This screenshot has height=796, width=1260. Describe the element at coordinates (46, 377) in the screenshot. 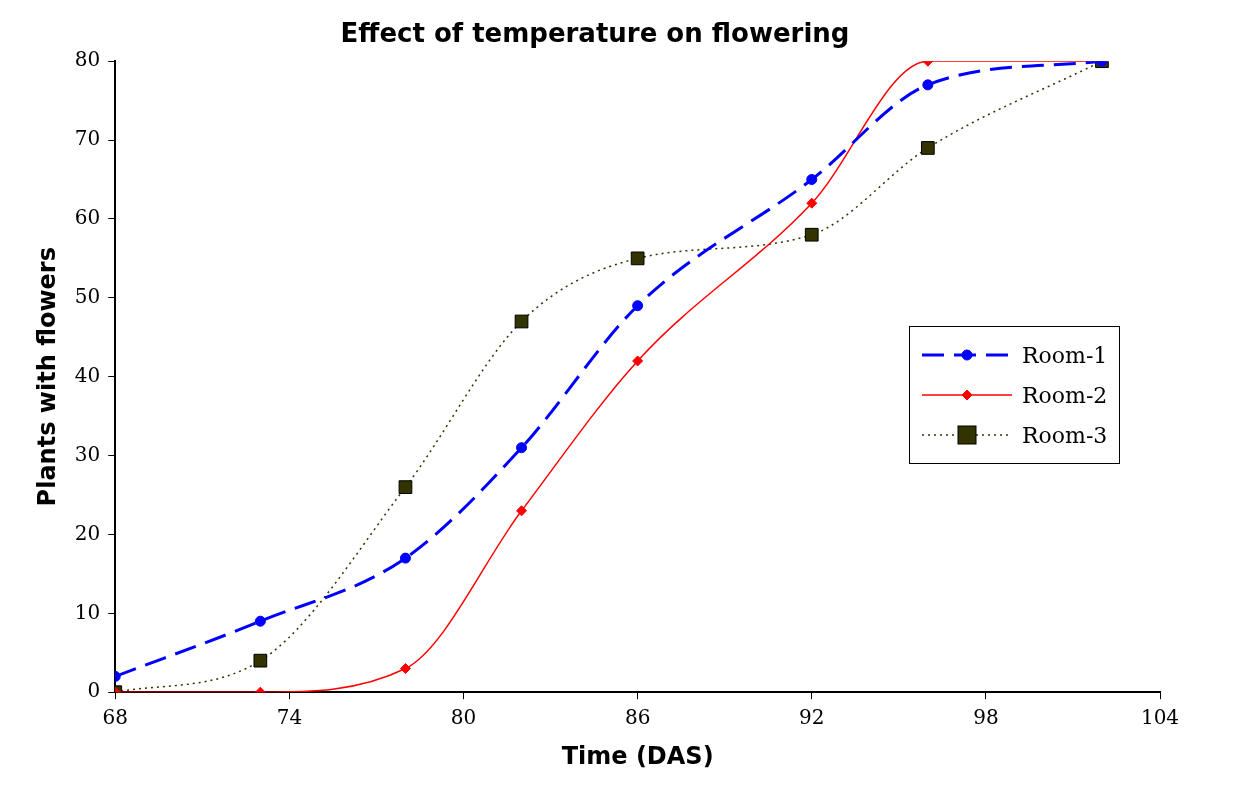

I see `y-axis-title: Plants with flowers` at that location.